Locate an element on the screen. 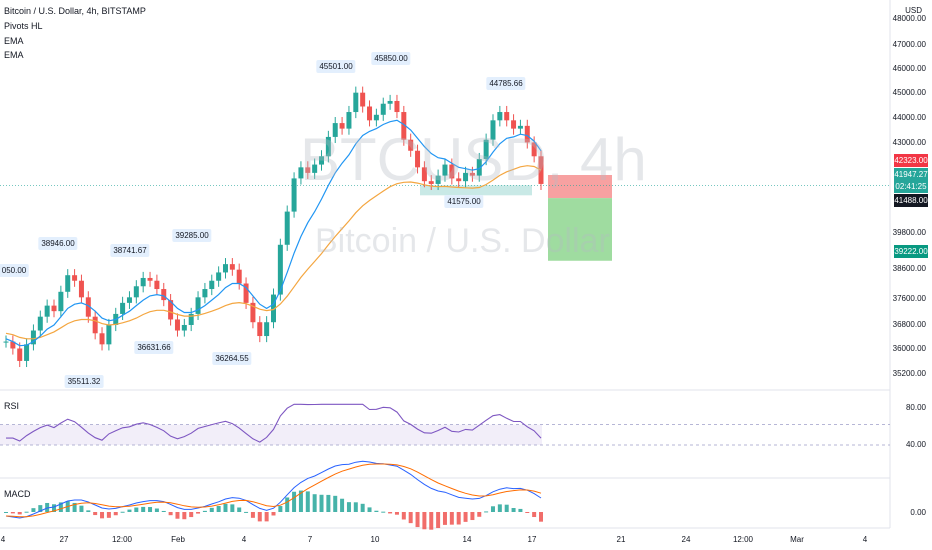  time-tick: 14 is located at coordinates (467, 539).